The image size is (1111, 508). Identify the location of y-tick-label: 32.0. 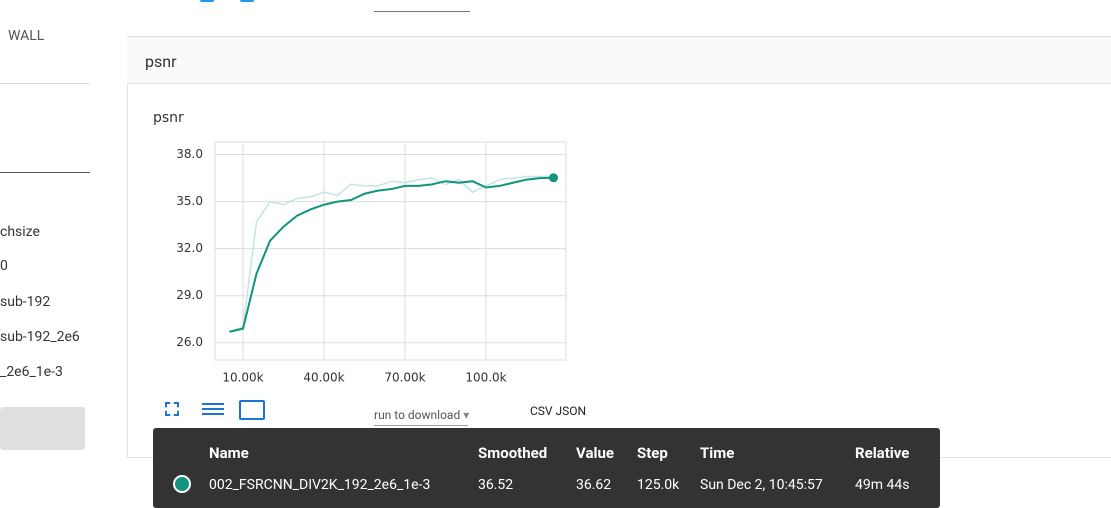
(189, 248).